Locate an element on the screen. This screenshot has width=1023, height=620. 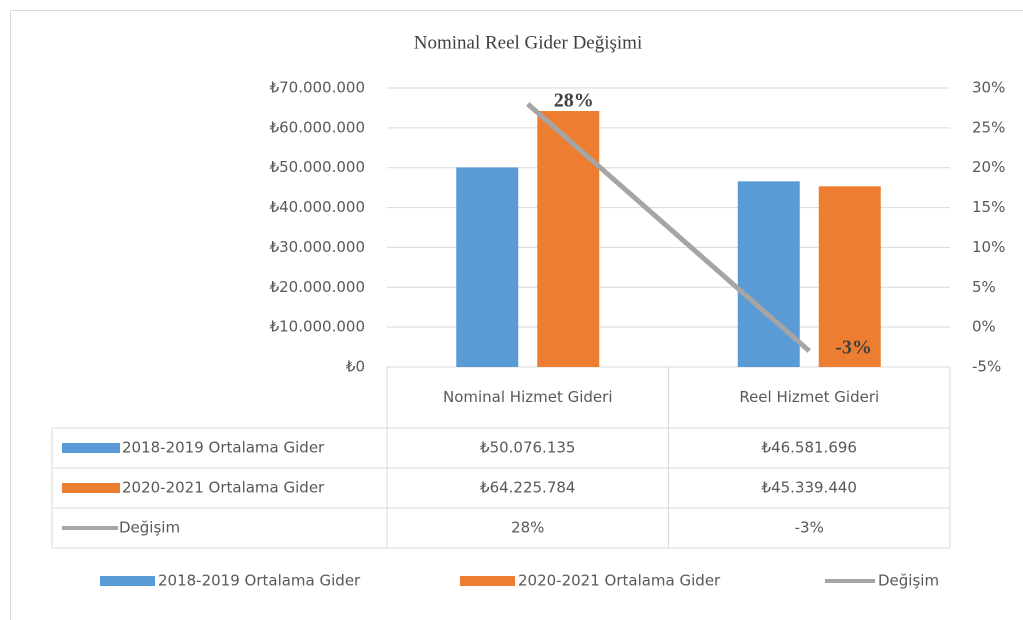
x-tick-label: Nominal Hizmet Gideri is located at coordinates (528, 397).